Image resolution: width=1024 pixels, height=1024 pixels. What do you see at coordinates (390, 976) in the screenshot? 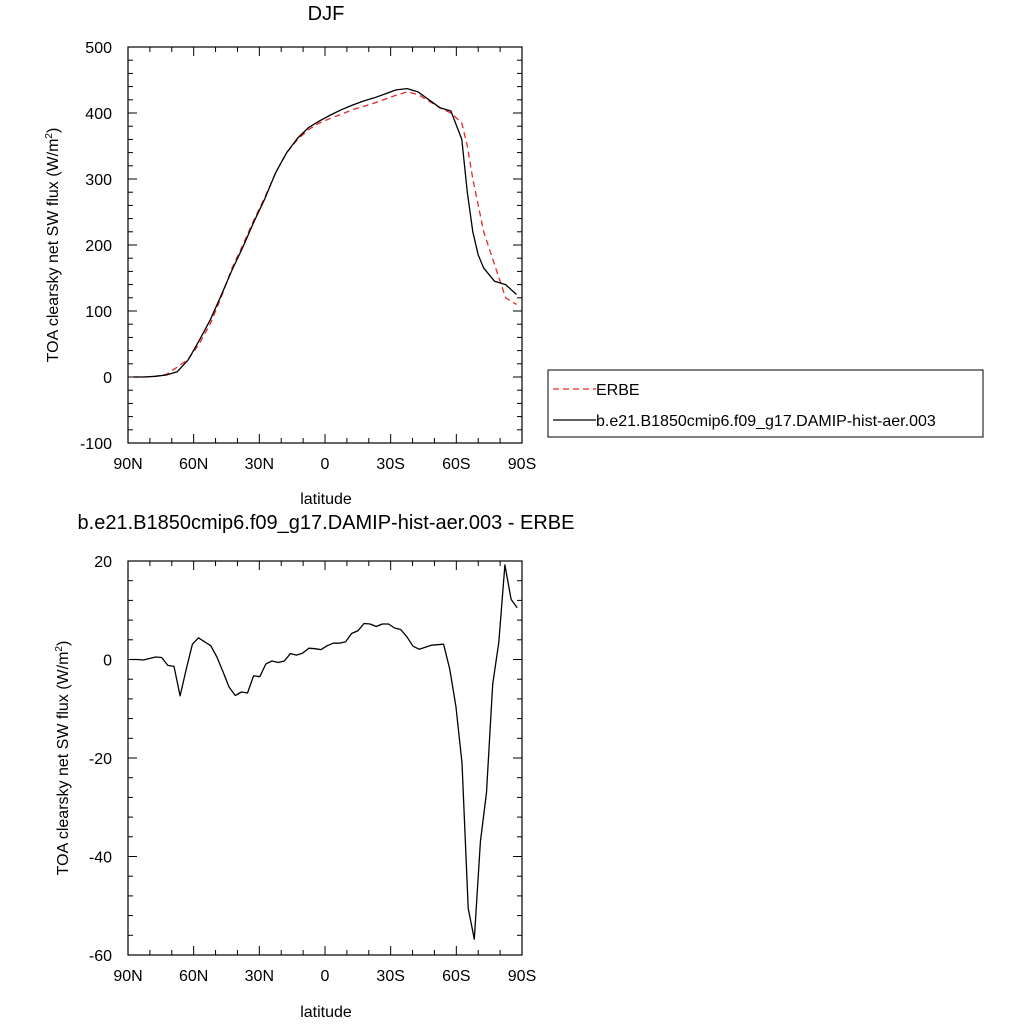
I see `bottom-x-tick-label: 30S` at bounding box center [390, 976].